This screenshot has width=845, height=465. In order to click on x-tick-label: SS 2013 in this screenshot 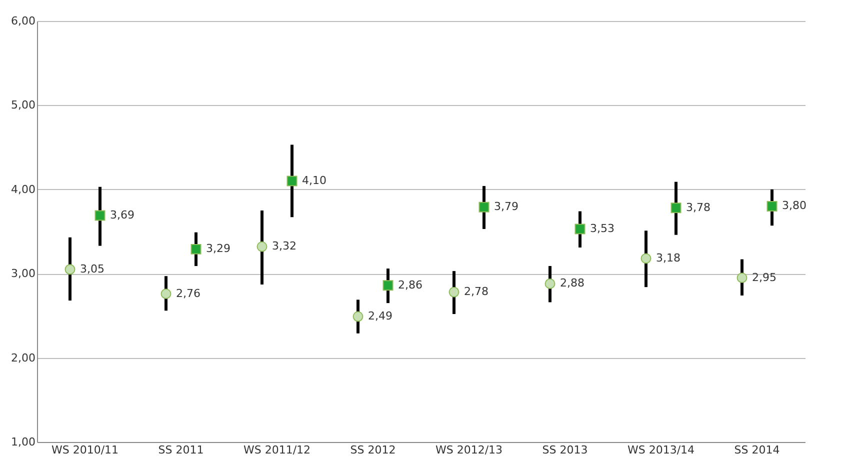, I will do `click(565, 450)`.